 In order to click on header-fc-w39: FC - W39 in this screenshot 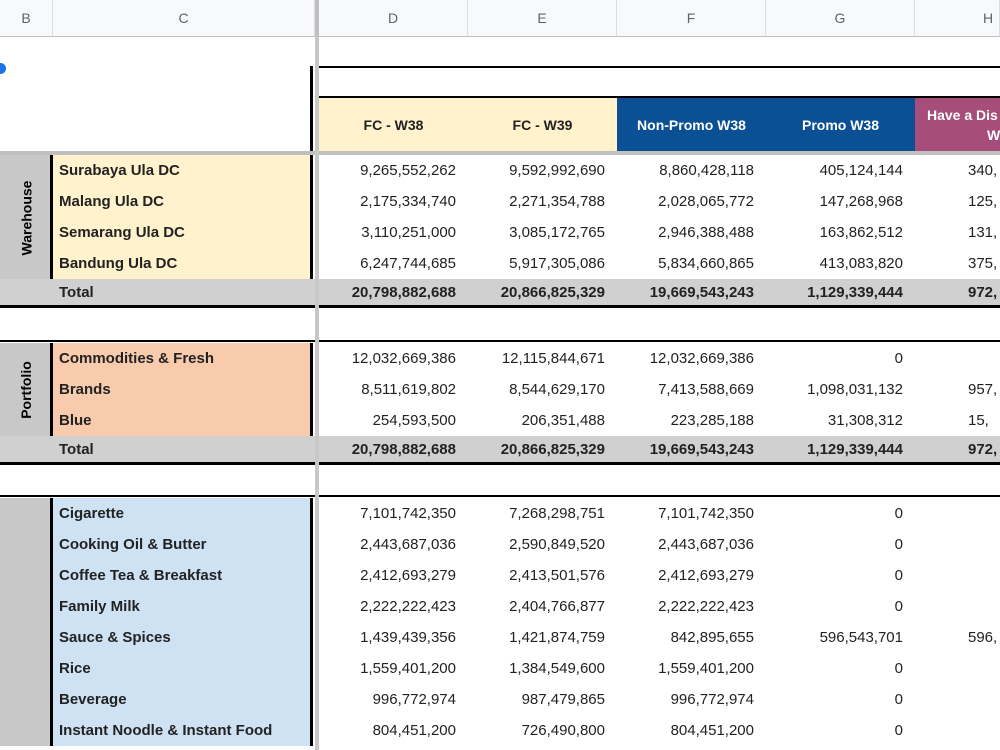, I will do `click(542, 124)`.